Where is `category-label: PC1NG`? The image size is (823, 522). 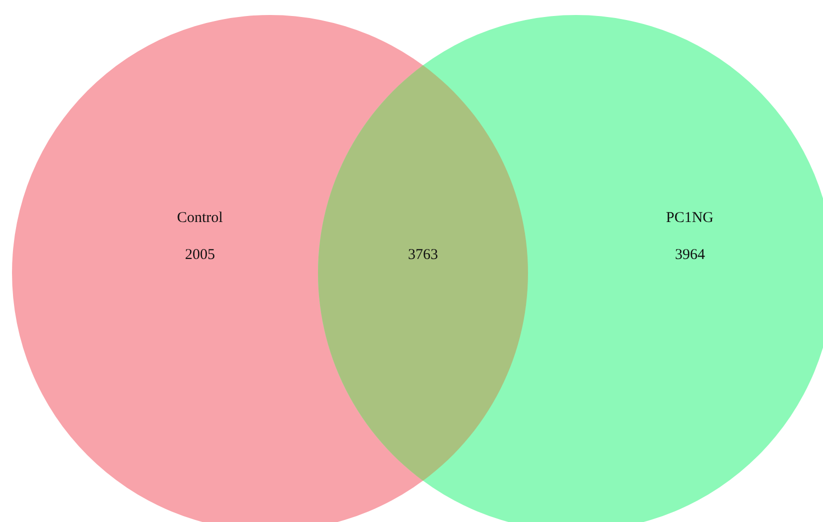 category-label: PC1NG is located at coordinates (690, 218).